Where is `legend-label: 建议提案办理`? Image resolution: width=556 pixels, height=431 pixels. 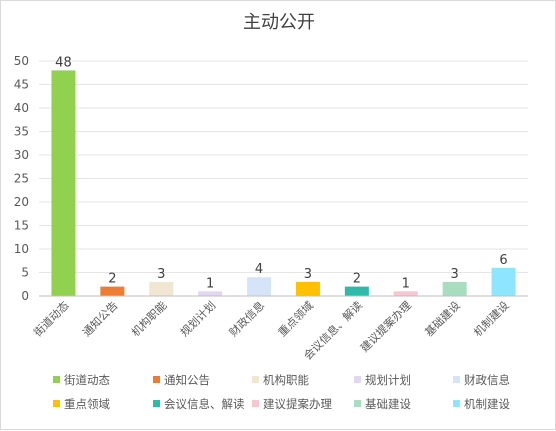 legend-label: 建议提案办理 is located at coordinates (297, 404).